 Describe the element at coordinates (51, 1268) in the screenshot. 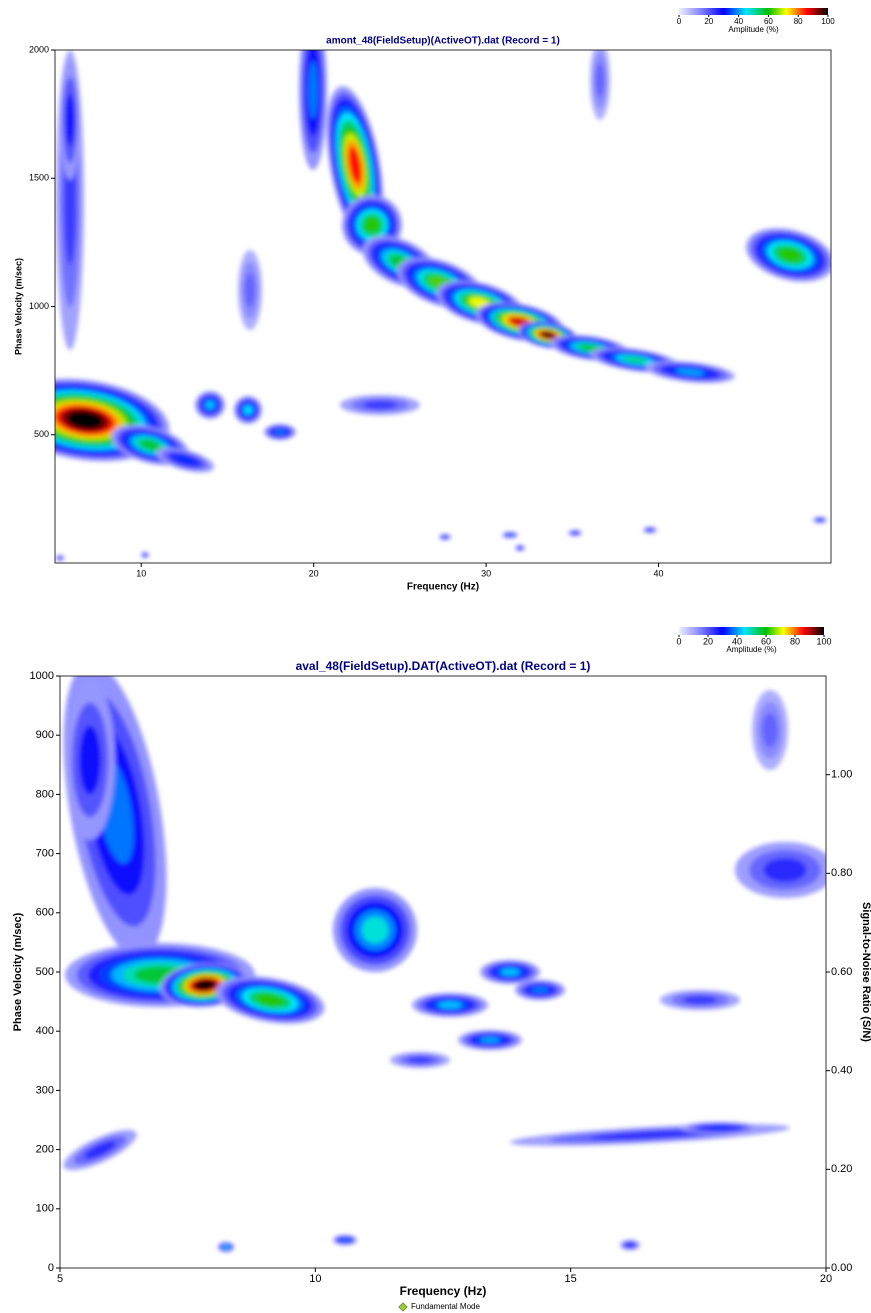

I see `y-tick-label: 0` at that location.